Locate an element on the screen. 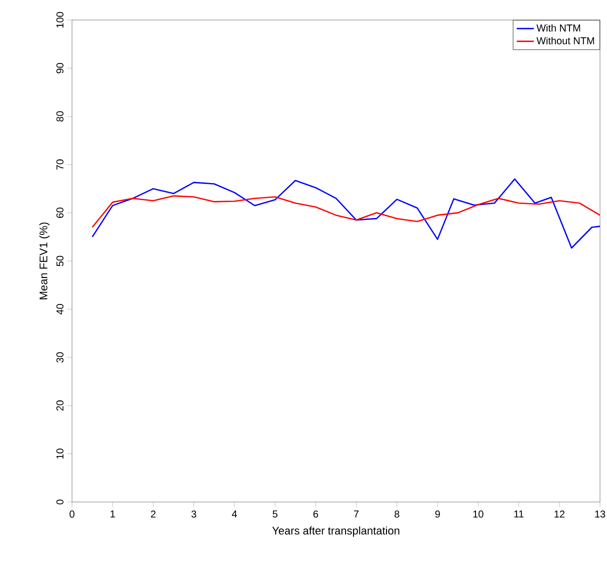 The height and width of the screenshot is (565, 607). y-tick-label: 90 is located at coordinates (60, 68).